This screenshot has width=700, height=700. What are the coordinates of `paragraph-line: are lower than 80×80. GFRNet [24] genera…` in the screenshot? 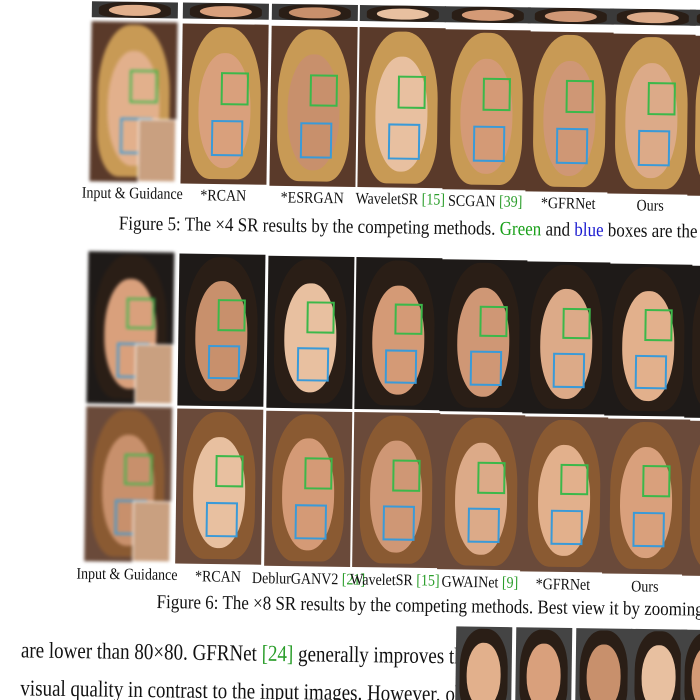 It's located at (247, 654).